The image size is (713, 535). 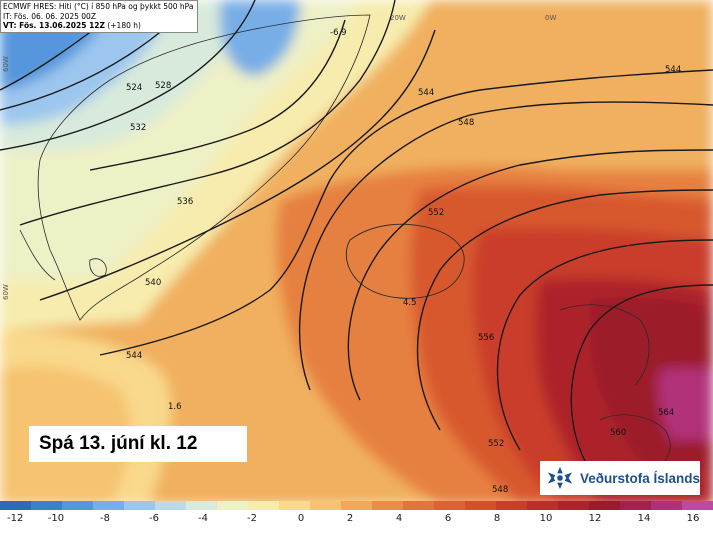 What do you see at coordinates (56, 518) in the screenshot?
I see `colorbar-tick-label: -10` at bounding box center [56, 518].